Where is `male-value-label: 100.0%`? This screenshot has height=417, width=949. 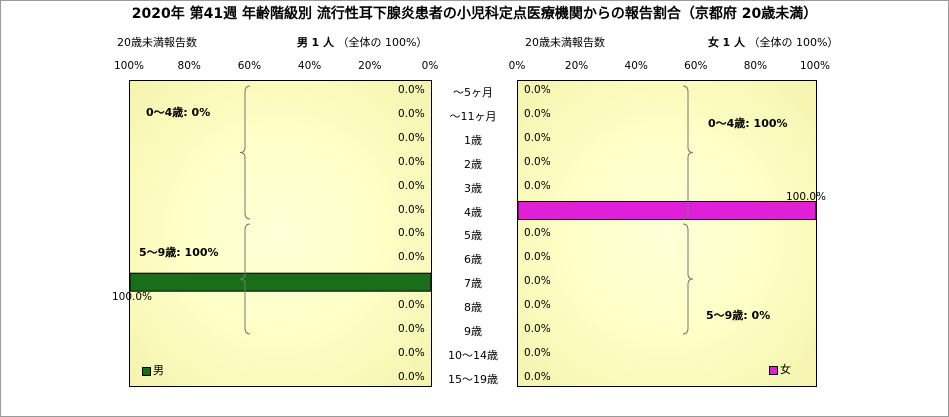
male-value-label: 100.0% is located at coordinates (132, 297).